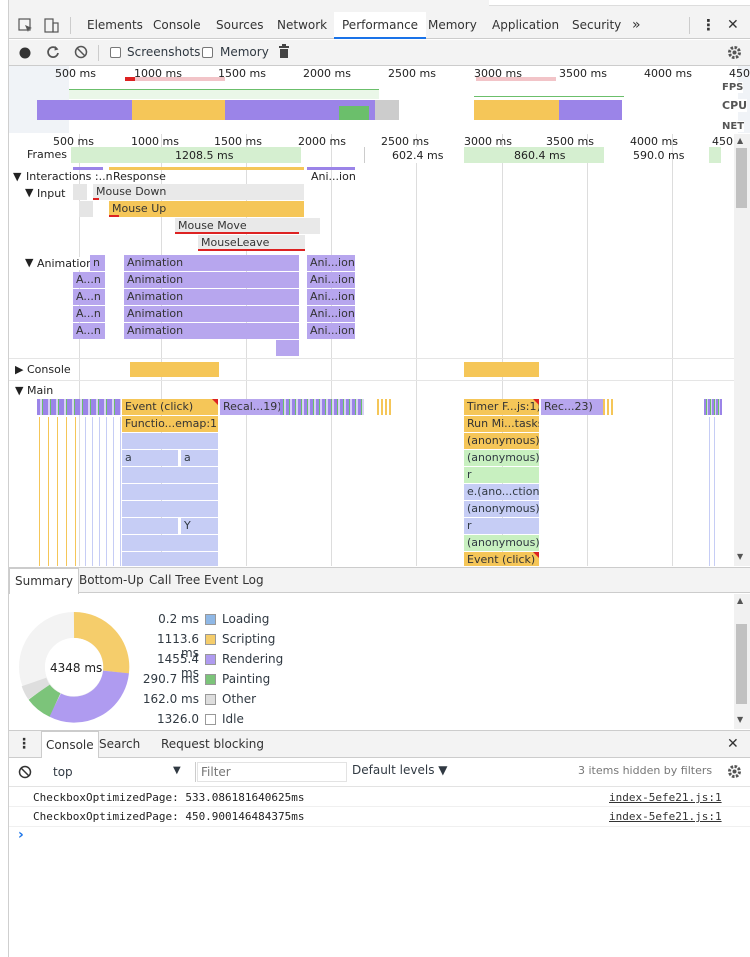 The height and width of the screenshot is (957, 750). What do you see at coordinates (597, 25) in the screenshot?
I see `tab-security: Security` at bounding box center [597, 25].